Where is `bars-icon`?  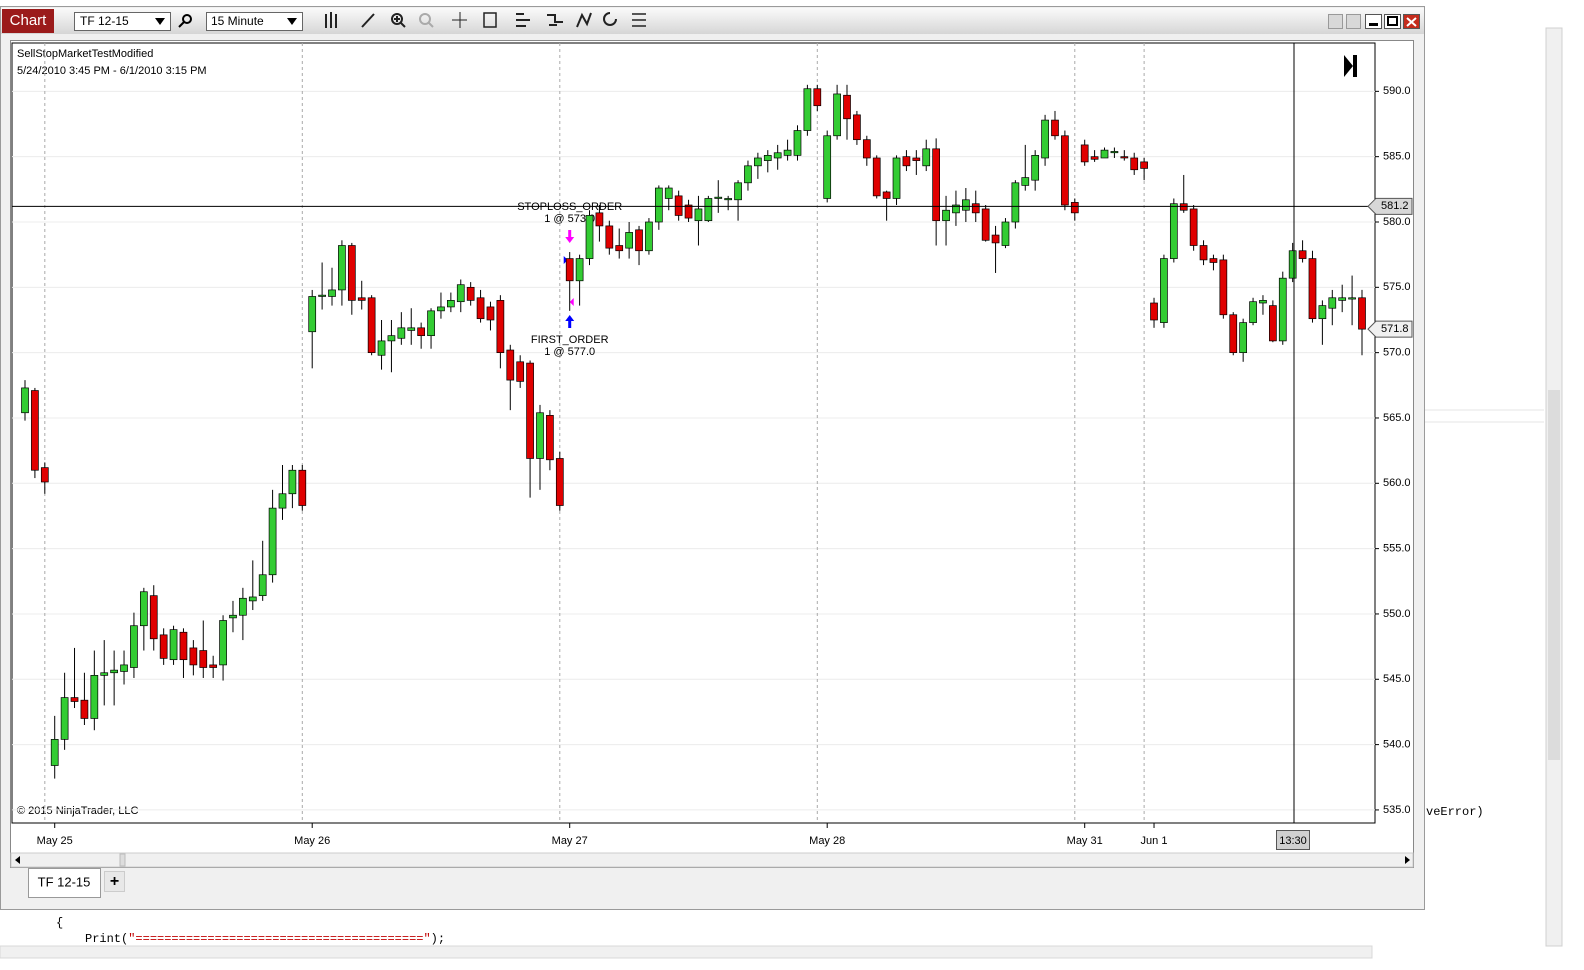 bars-icon is located at coordinates (331, 20).